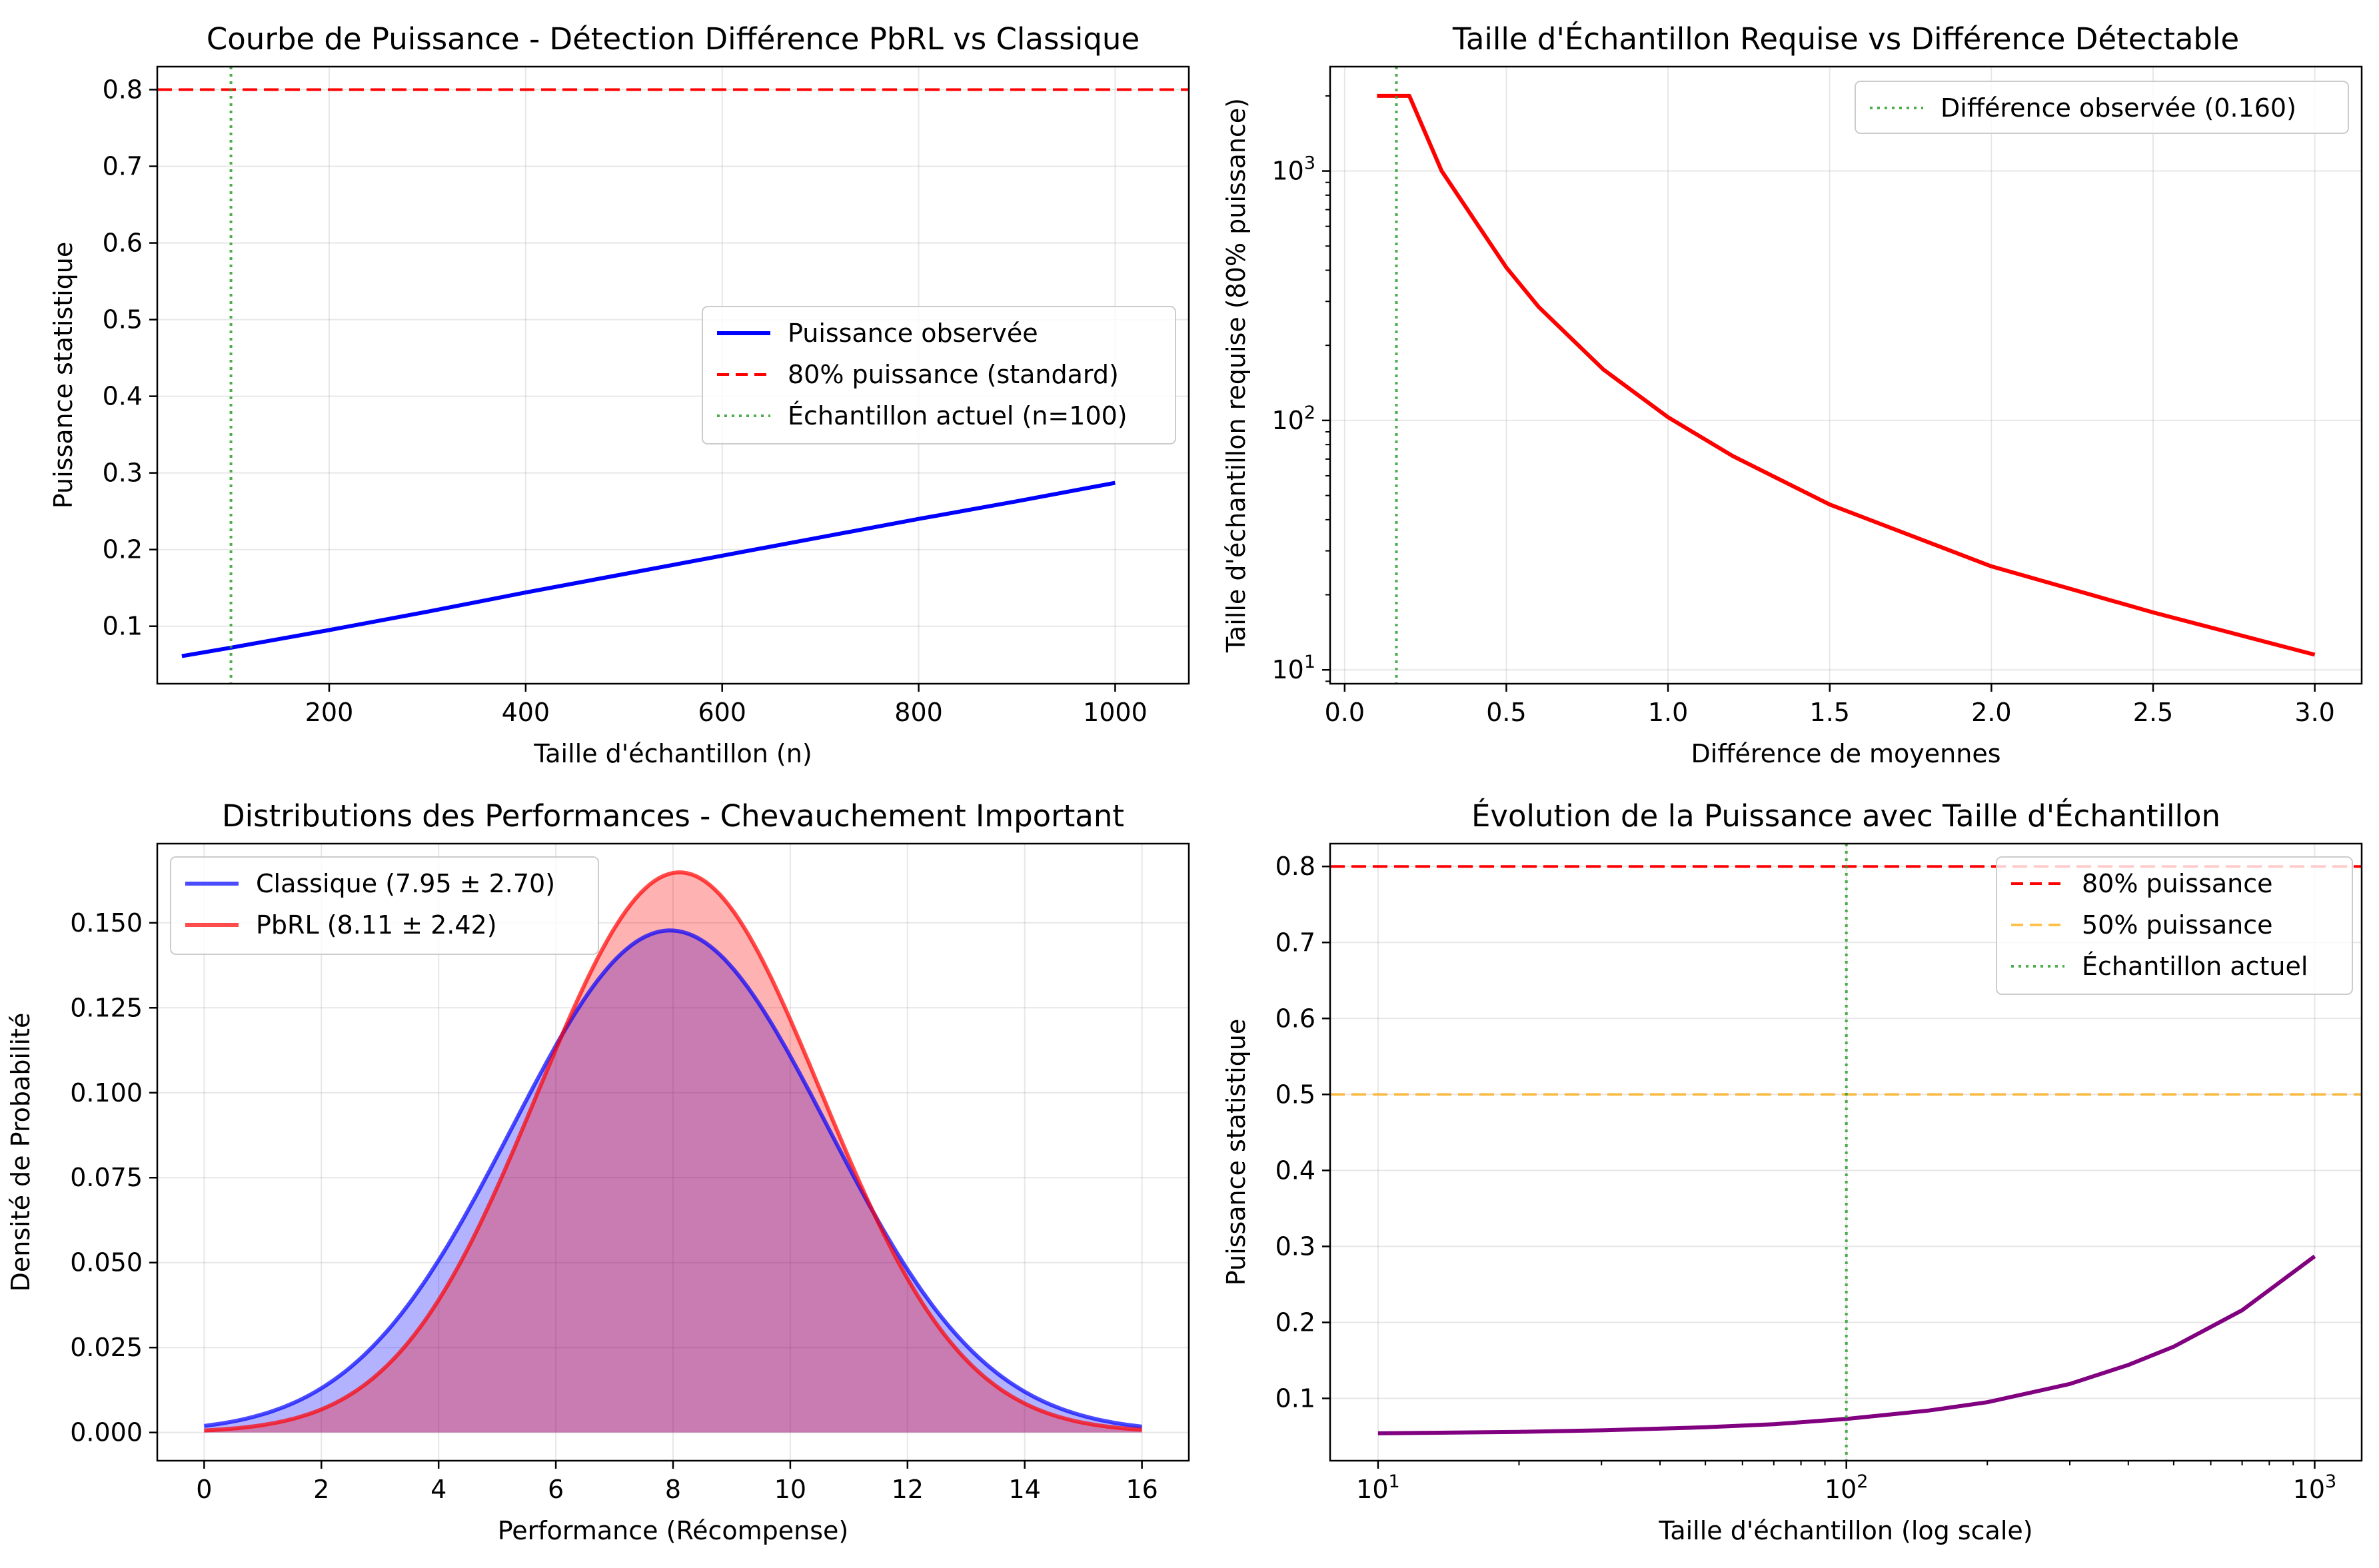  What do you see at coordinates (958, 415) in the screenshot?
I see `legend-label-2: Échantillon actuel (n=100)` at bounding box center [958, 415].